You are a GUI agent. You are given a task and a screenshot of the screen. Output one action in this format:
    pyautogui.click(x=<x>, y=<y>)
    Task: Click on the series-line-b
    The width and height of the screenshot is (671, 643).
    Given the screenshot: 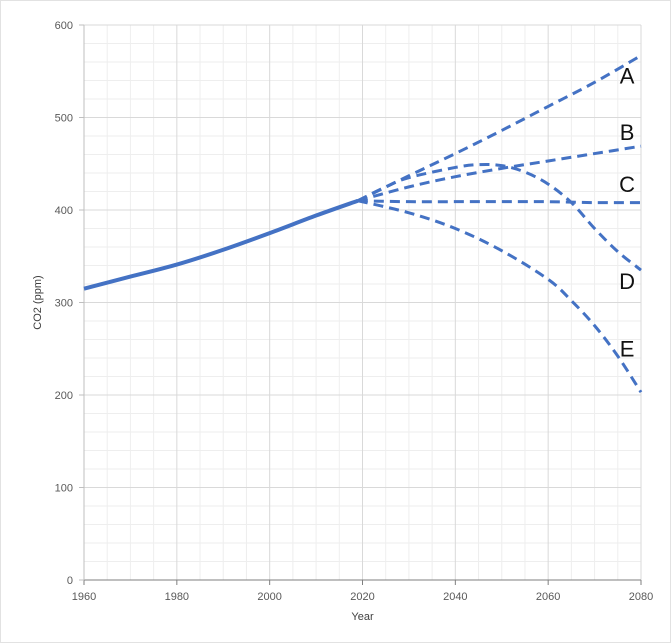 What is the action you would take?
    pyautogui.click(x=499, y=173)
    